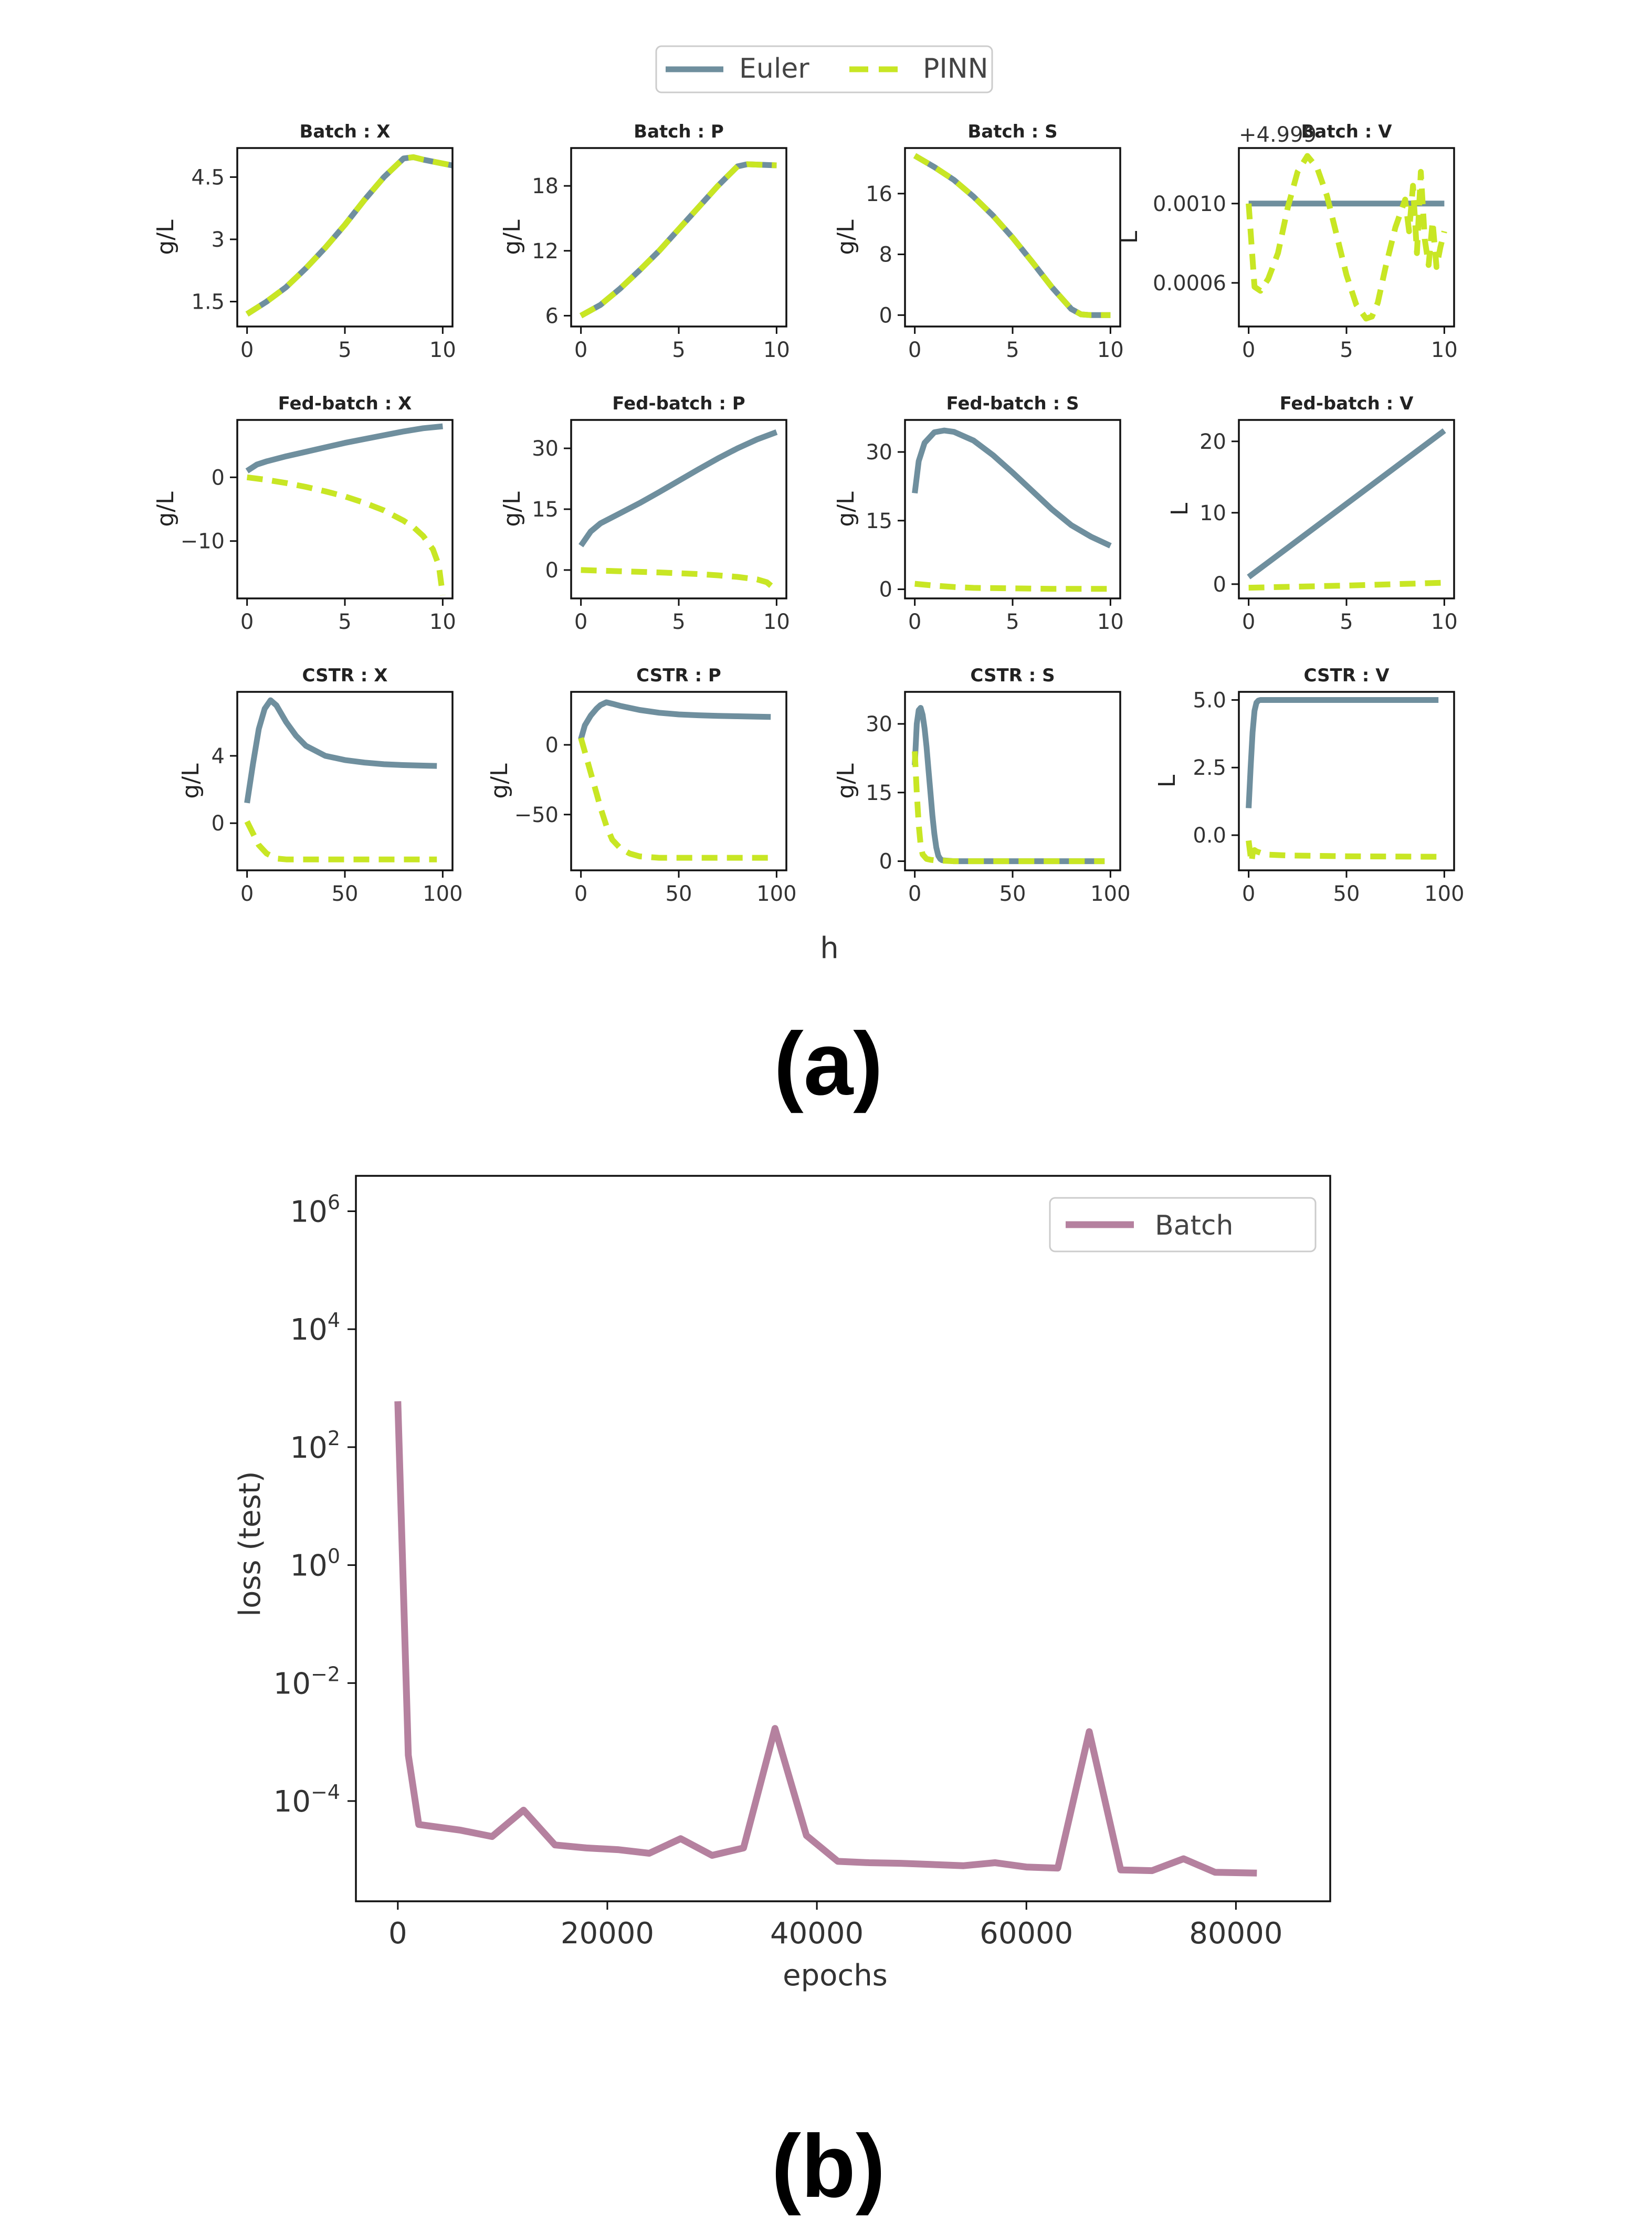  Describe the element at coordinates (325, 1674) in the screenshot. I see `y-tick-exponent: −2` at that location.